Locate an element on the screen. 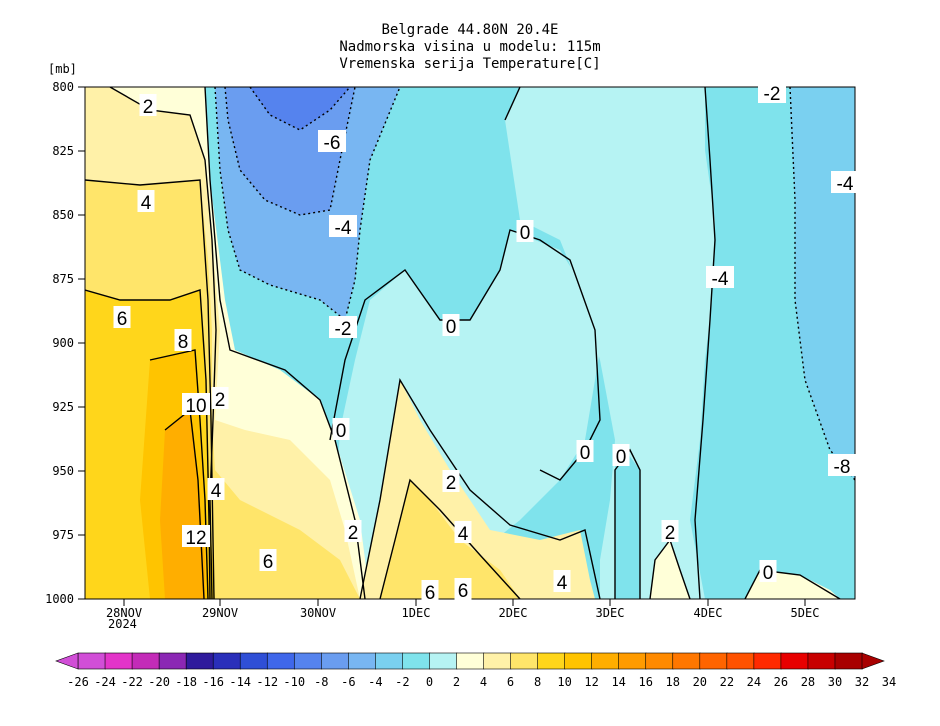  colorbar-tick-label: -14 is located at coordinates (240, 682).